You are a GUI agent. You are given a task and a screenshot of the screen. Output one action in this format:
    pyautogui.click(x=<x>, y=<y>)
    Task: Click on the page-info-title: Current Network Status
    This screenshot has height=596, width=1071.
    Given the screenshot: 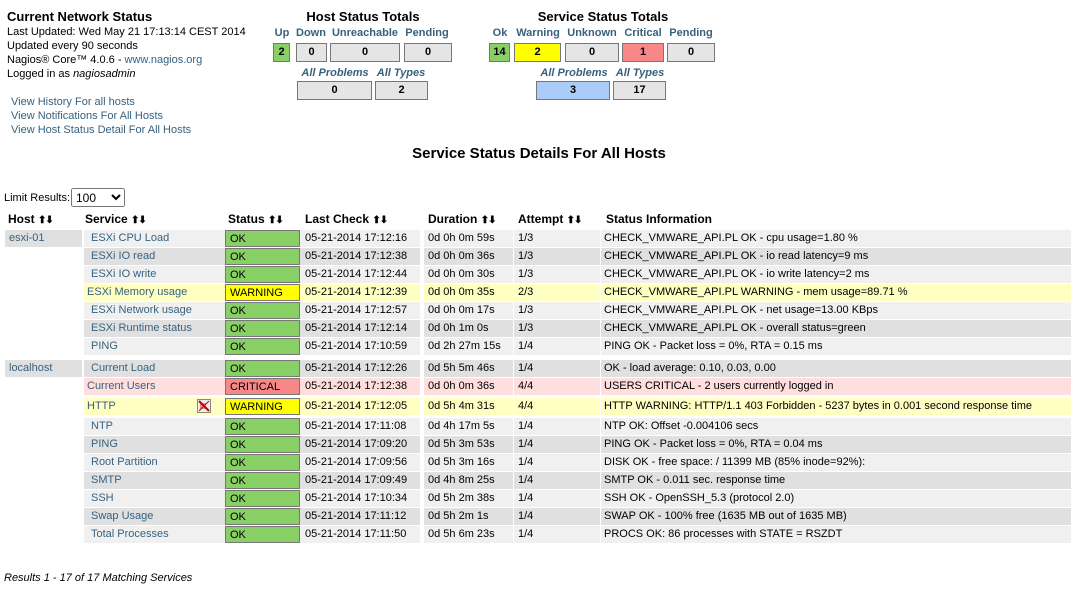 What is the action you would take?
    pyautogui.click(x=80, y=16)
    